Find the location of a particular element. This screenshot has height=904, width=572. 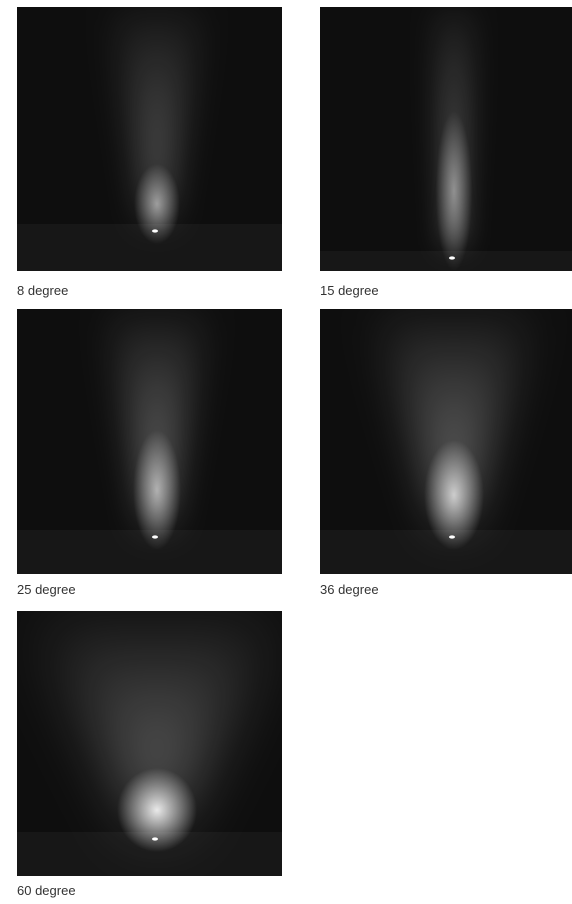

caption: 15 degree is located at coordinates (349, 290).